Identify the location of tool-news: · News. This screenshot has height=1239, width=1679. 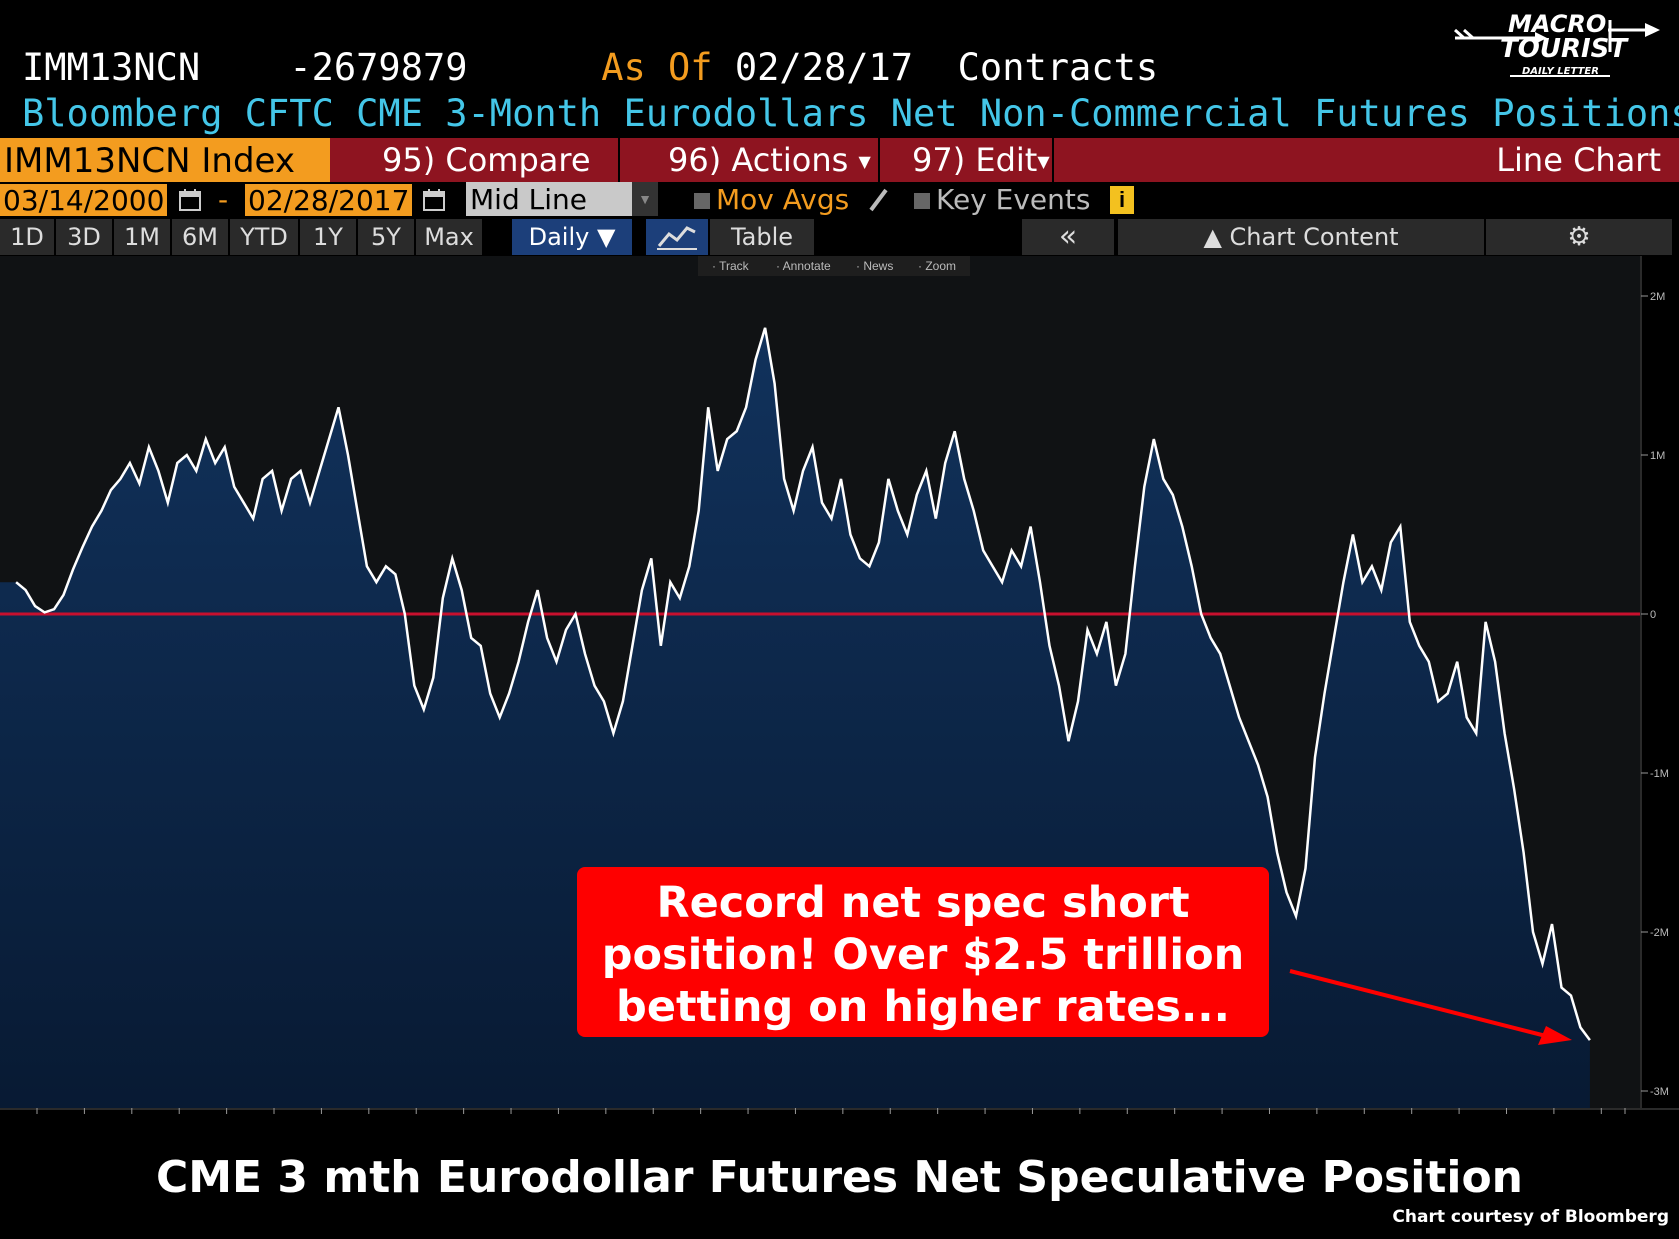
(874, 266).